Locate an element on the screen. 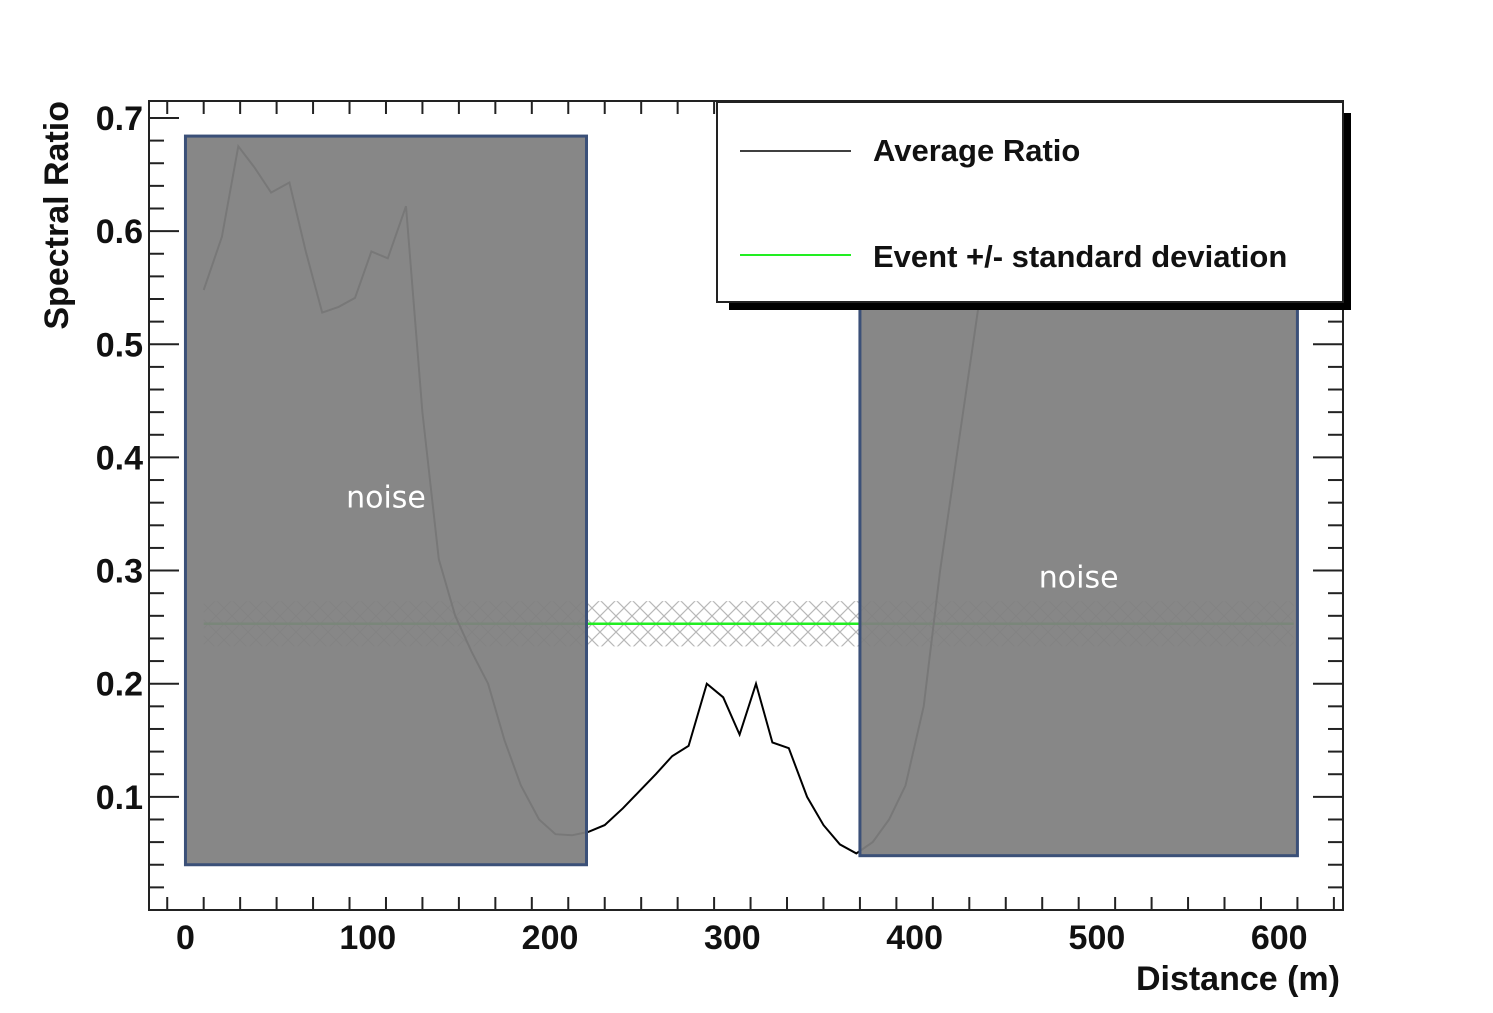 Image resolution: width=1493 pixels, height=1013 pixels. legend-box is located at coordinates (1030, 202).